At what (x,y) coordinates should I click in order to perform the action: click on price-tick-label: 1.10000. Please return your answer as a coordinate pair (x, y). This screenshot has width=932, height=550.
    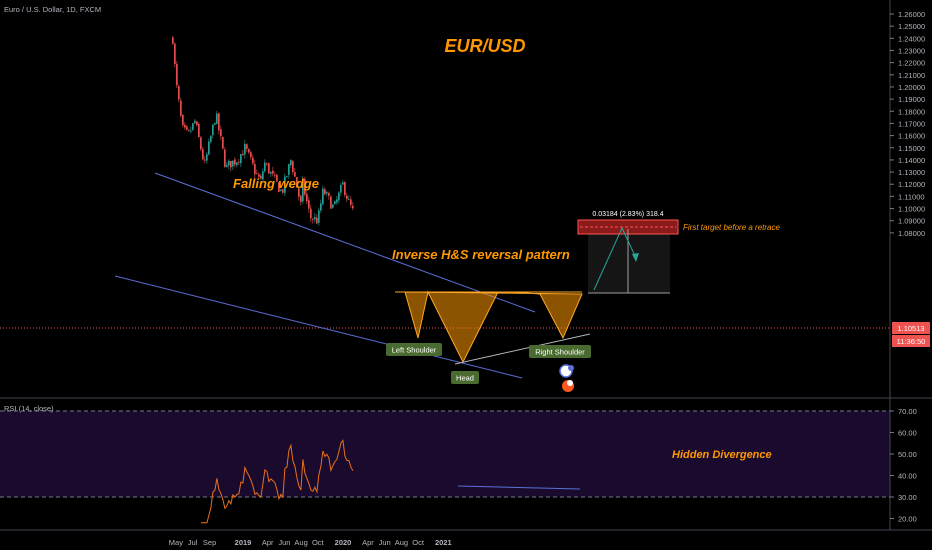
    Looking at the image, I should click on (911, 209).